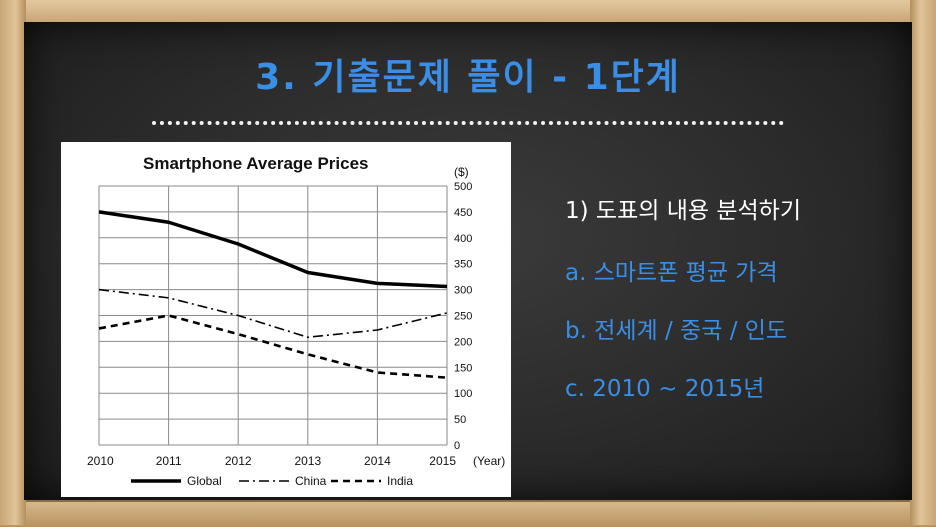 Image resolution: width=936 pixels, height=527 pixels. Describe the element at coordinates (489, 461) in the screenshot. I see `x-axis-label: (Year)` at that location.